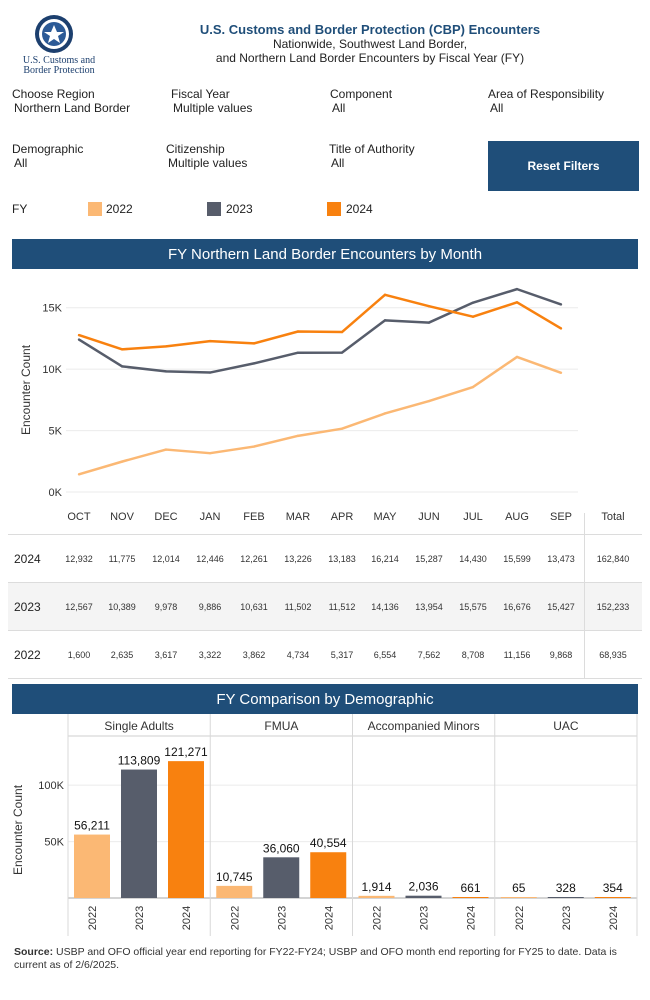  Describe the element at coordinates (21, 163) in the screenshot. I see `filter-demographic-value: All` at that location.